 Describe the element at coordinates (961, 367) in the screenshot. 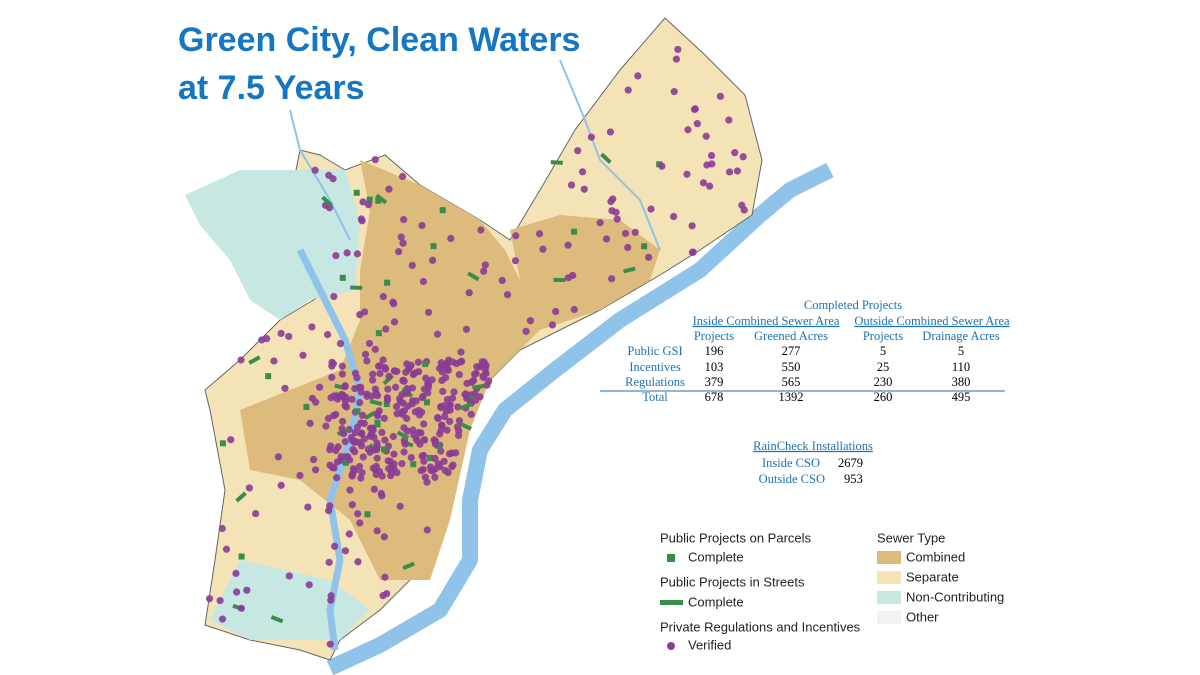

I see `cell: 110` at that location.